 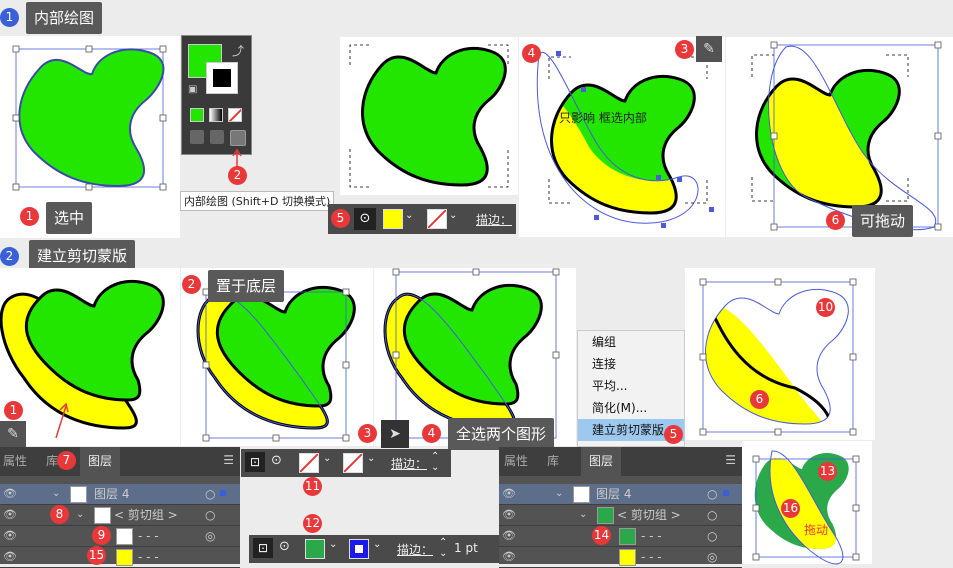 I want to click on path-thumbnail, so click(x=627, y=557).